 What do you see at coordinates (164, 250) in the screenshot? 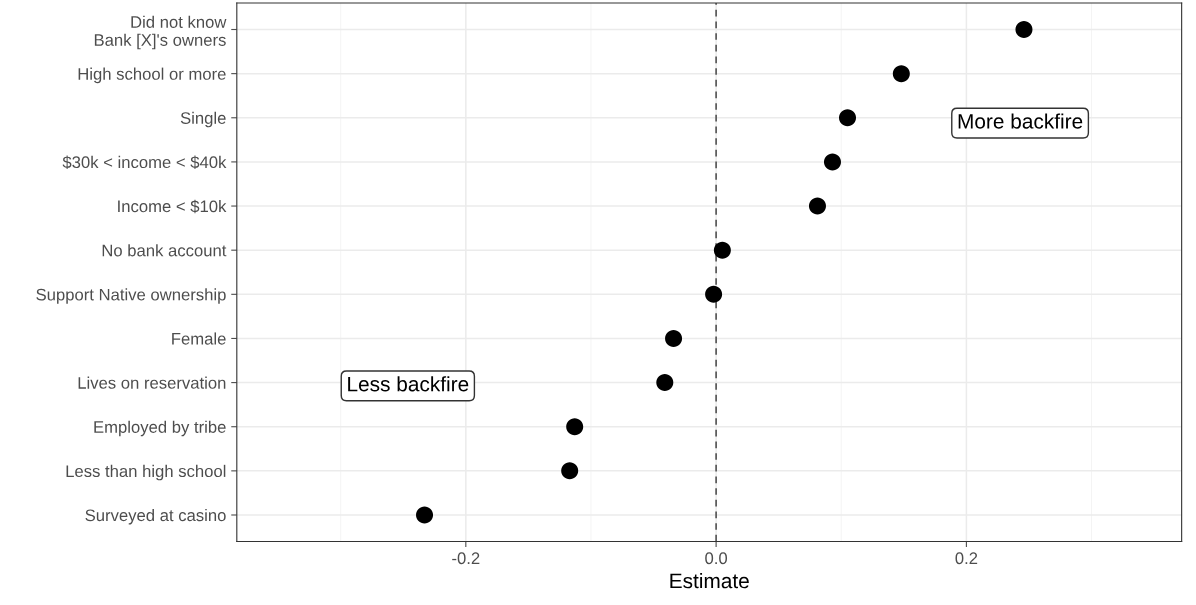
I see `y-tick-label: No bank account` at bounding box center [164, 250].